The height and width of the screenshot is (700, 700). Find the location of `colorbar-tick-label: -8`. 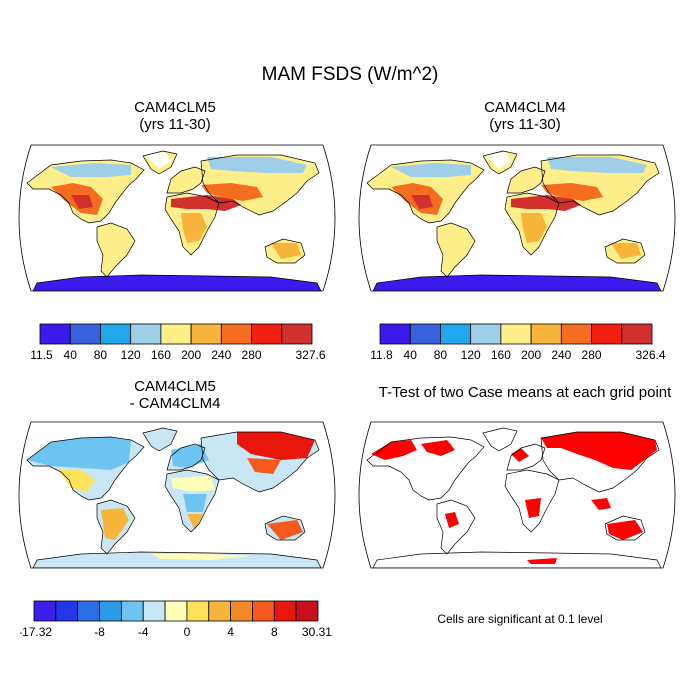

colorbar-tick-label: -8 is located at coordinates (99, 632).